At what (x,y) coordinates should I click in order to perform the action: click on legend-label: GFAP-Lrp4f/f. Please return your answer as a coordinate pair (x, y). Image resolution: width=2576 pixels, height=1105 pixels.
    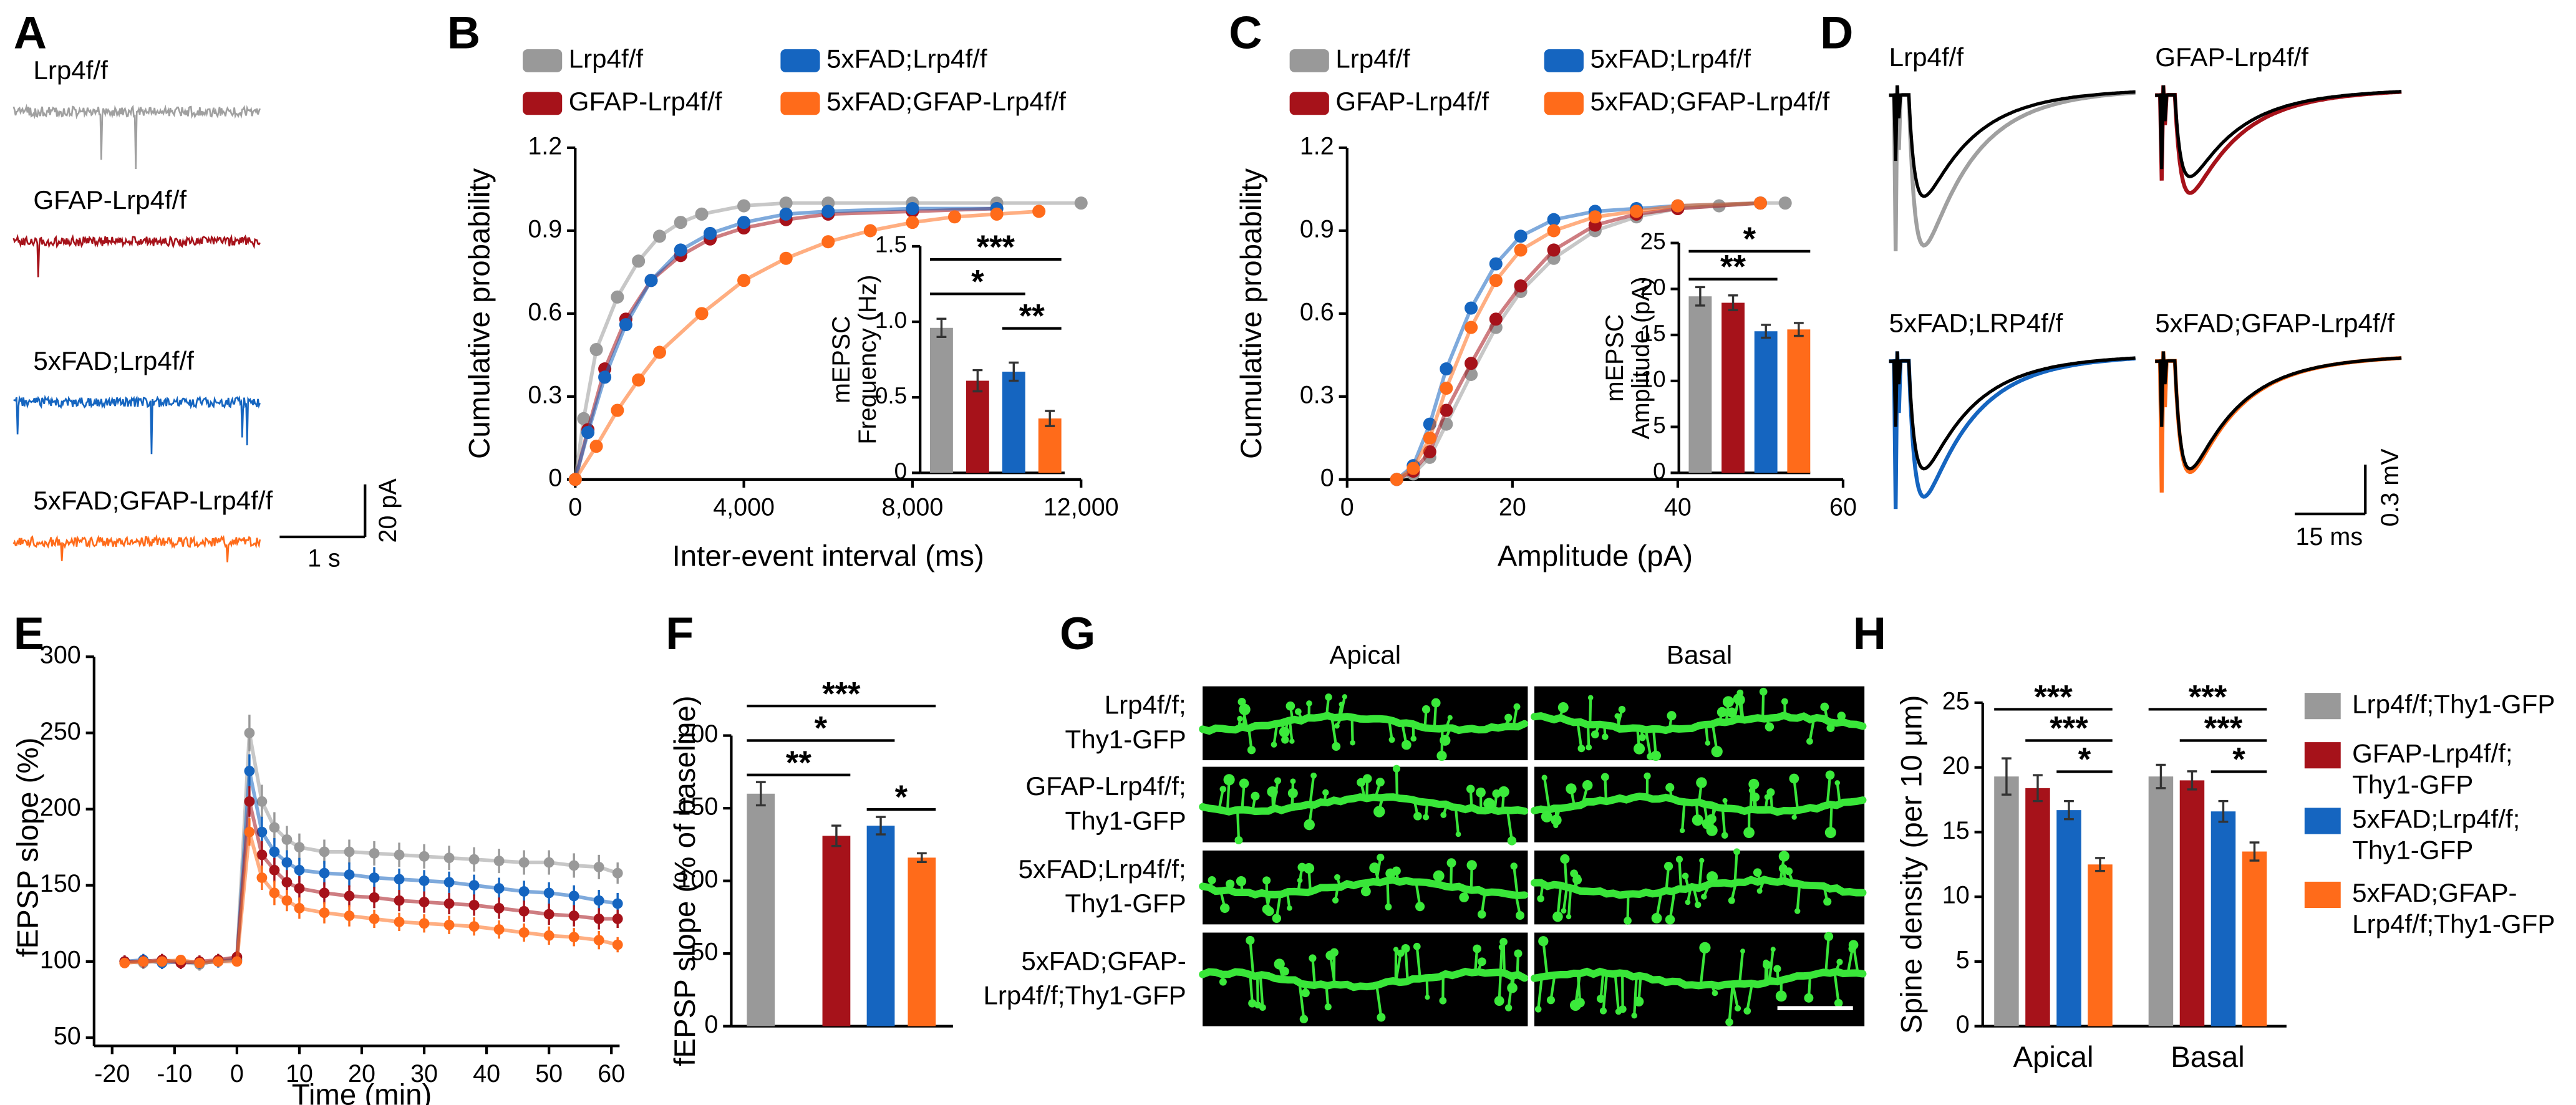
    Looking at the image, I should click on (1412, 101).